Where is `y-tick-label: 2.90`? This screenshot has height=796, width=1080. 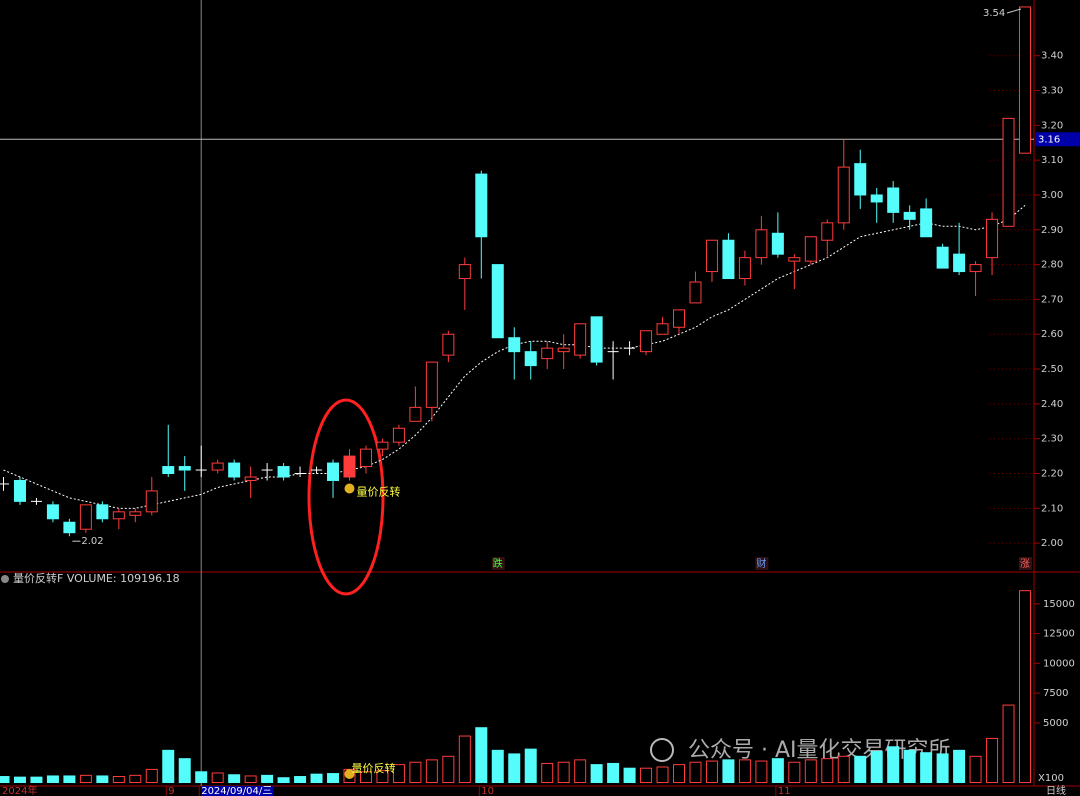 y-tick-label: 2.90 is located at coordinates (1052, 230).